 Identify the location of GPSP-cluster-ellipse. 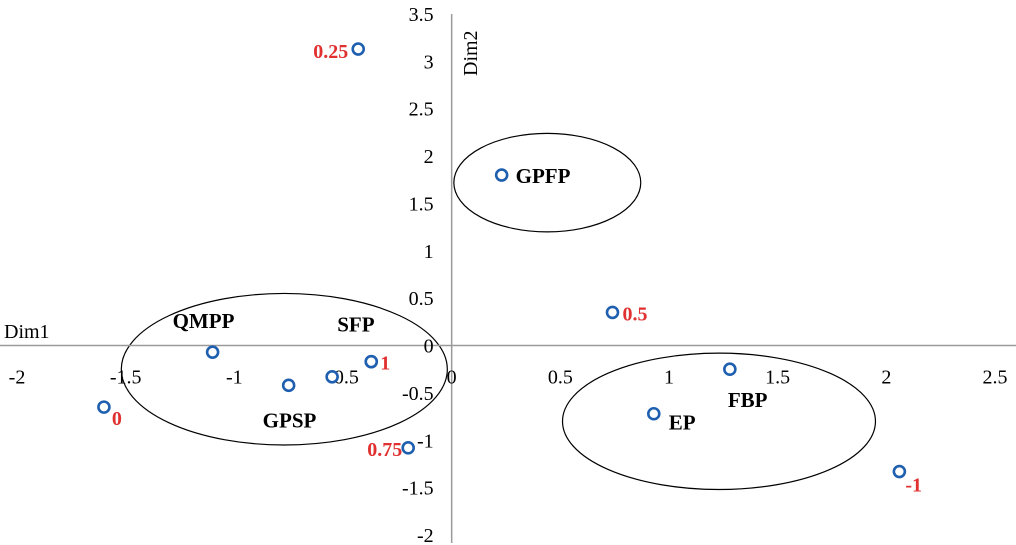
(284, 369).